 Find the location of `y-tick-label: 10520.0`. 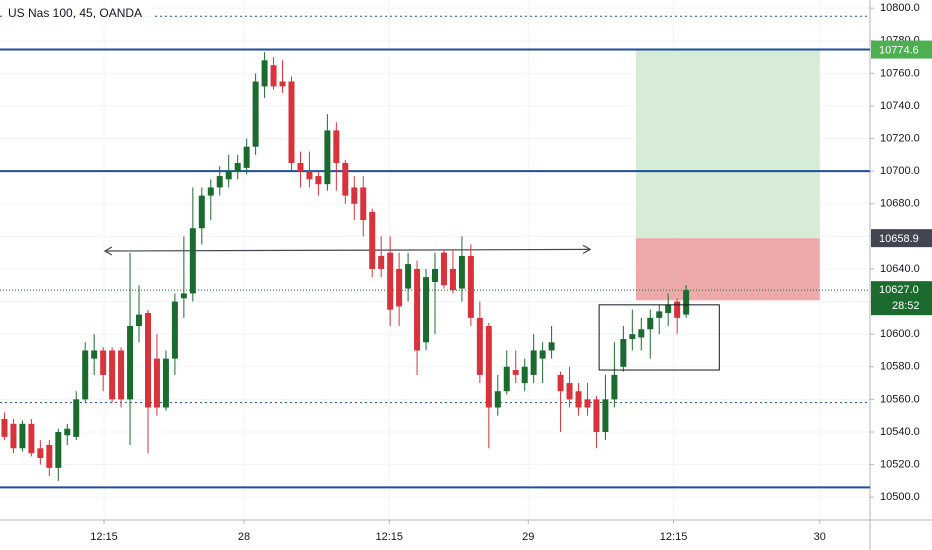

y-tick-label: 10520.0 is located at coordinates (900, 464).